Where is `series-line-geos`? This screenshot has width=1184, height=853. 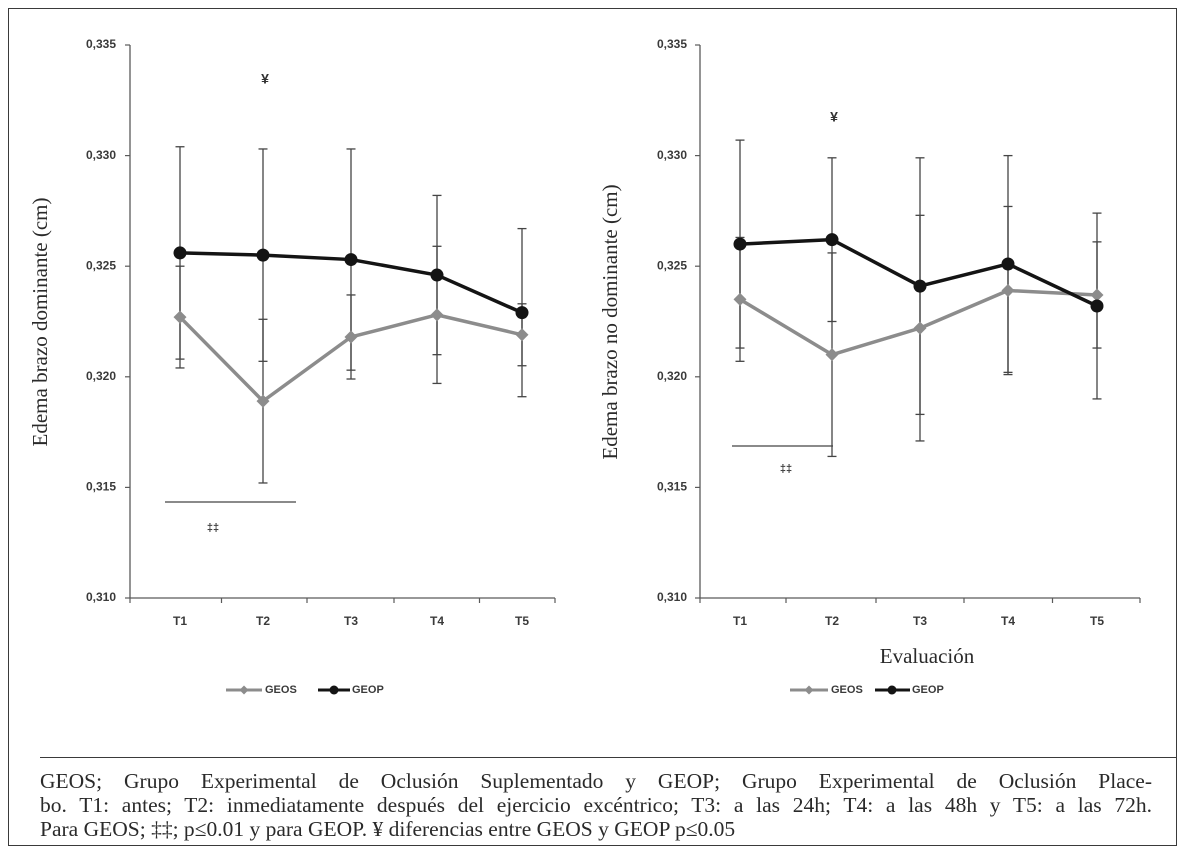 series-line-geos is located at coordinates (918, 322).